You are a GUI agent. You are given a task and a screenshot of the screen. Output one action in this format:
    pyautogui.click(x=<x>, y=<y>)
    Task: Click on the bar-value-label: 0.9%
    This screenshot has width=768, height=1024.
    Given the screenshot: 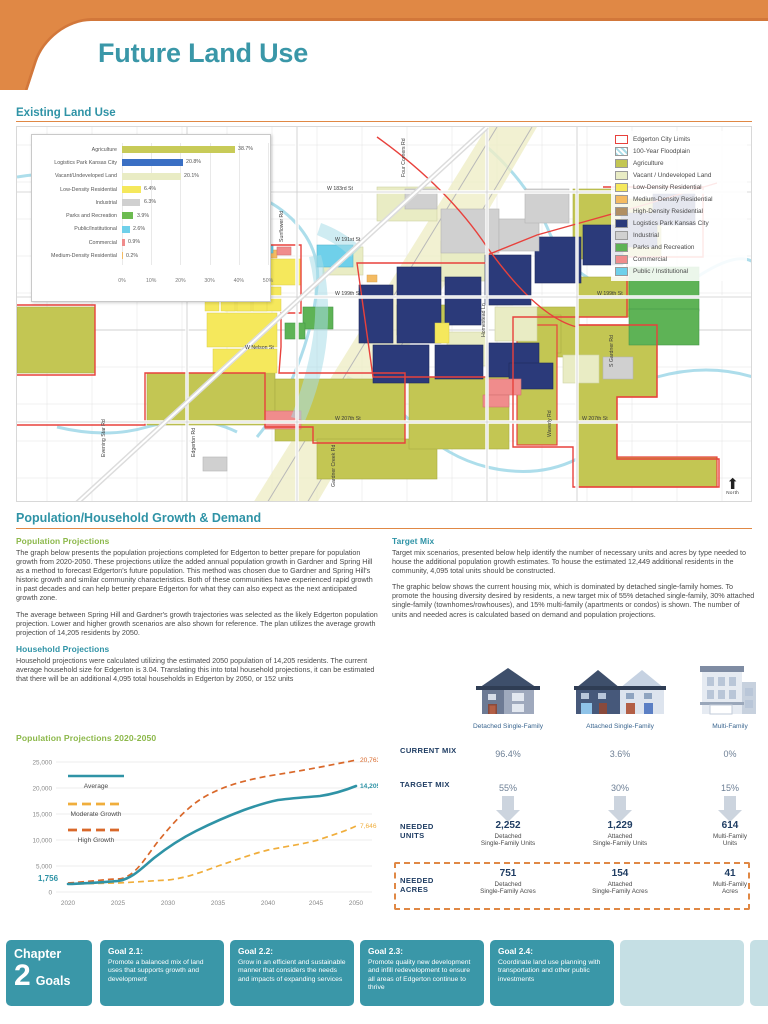 What is the action you would take?
    pyautogui.click(x=134, y=242)
    